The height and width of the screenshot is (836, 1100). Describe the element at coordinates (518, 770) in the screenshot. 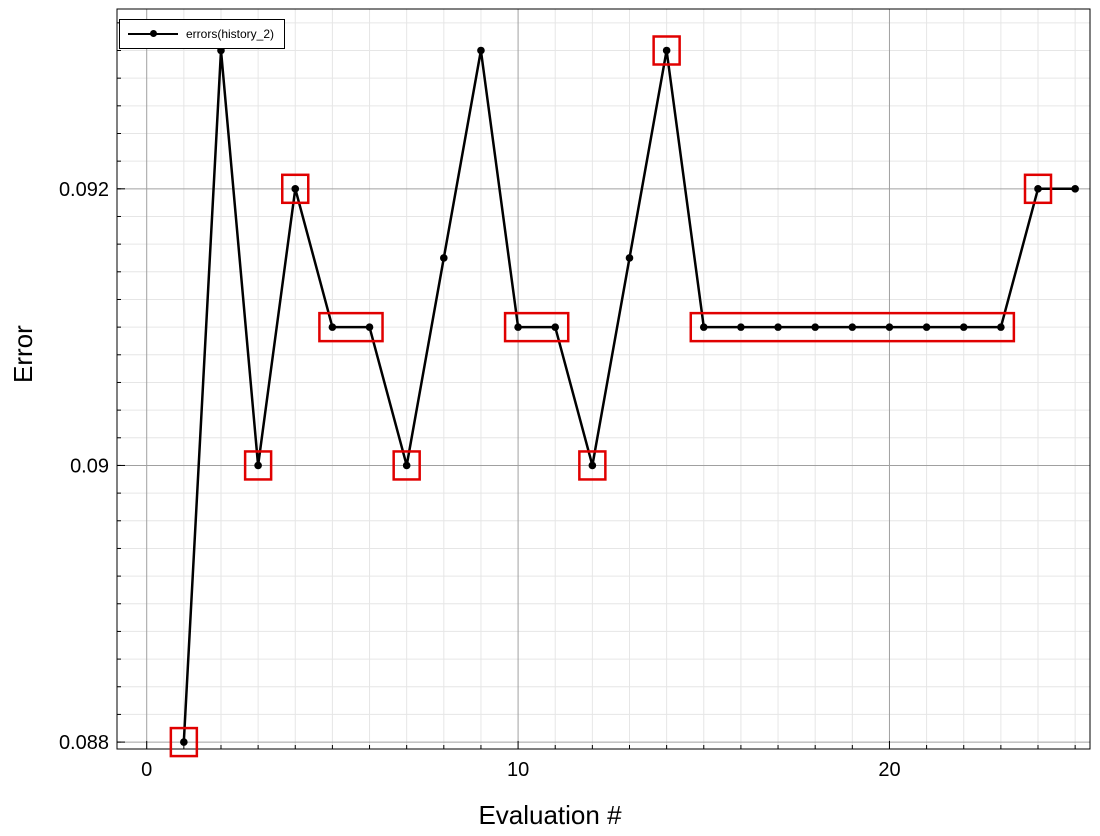

I see `x-tick-label: 10` at that location.